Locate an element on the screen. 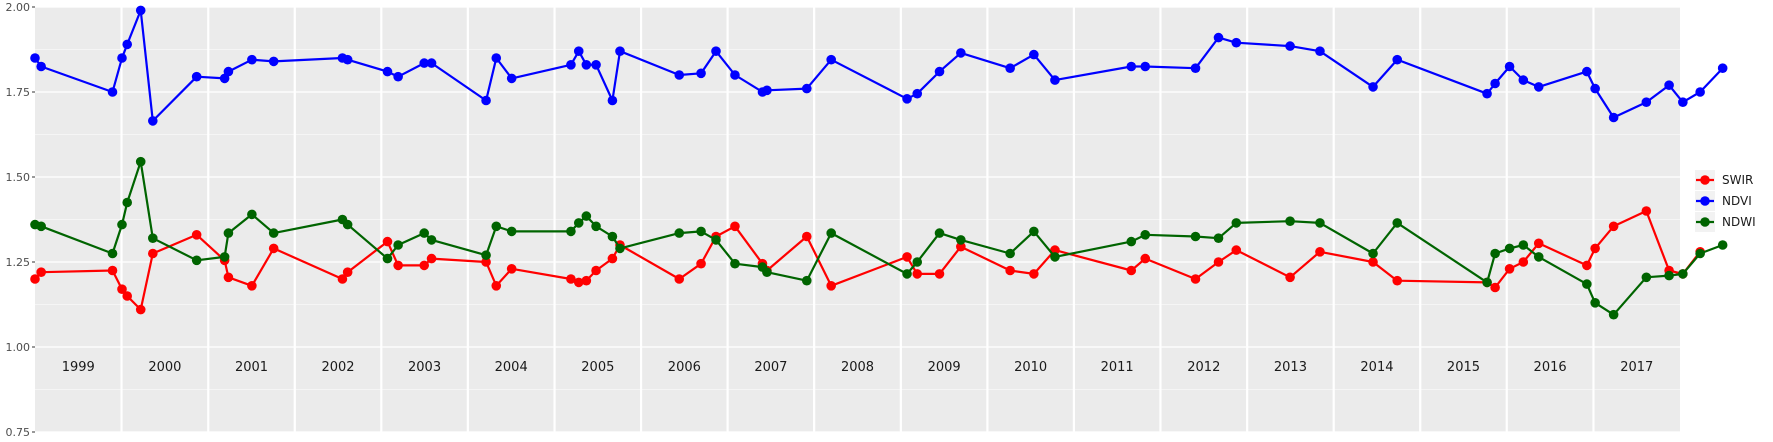 This screenshot has height=442, width=1773. year-label: 2006 is located at coordinates (684, 367).